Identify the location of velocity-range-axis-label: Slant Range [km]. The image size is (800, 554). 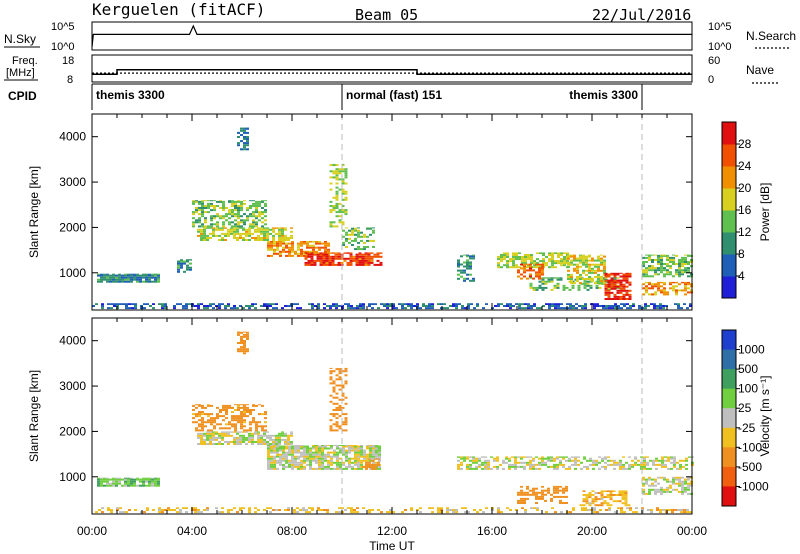
(34, 416).